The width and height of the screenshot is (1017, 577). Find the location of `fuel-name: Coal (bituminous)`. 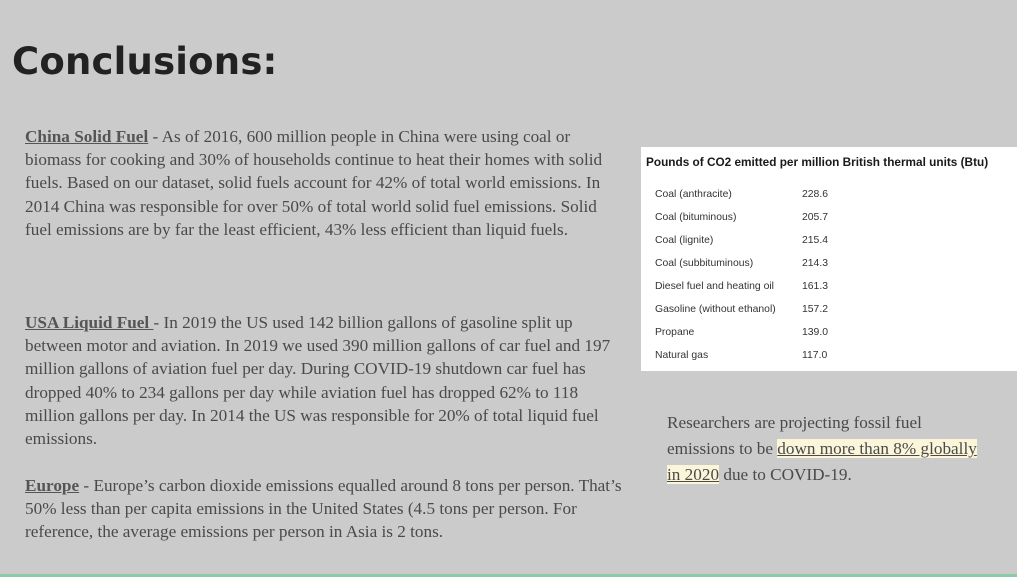

fuel-name: Coal (bituminous) is located at coordinates (696, 217).